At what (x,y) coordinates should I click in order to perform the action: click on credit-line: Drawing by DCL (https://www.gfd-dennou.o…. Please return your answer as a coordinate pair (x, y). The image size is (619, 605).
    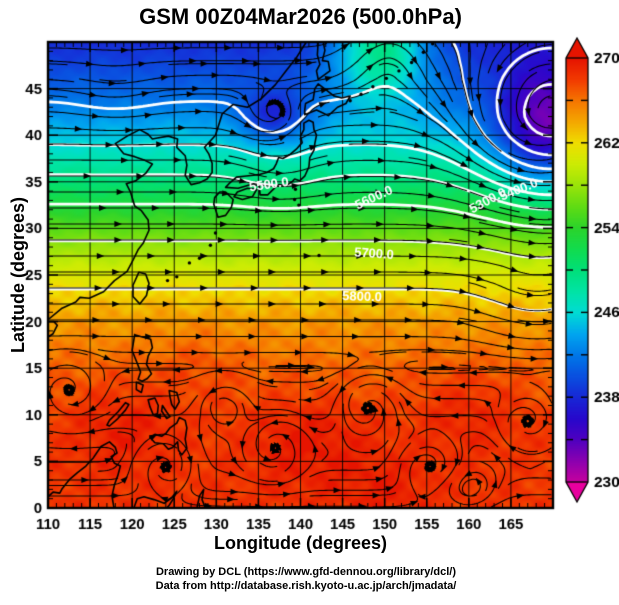
    Looking at the image, I should click on (306, 572).